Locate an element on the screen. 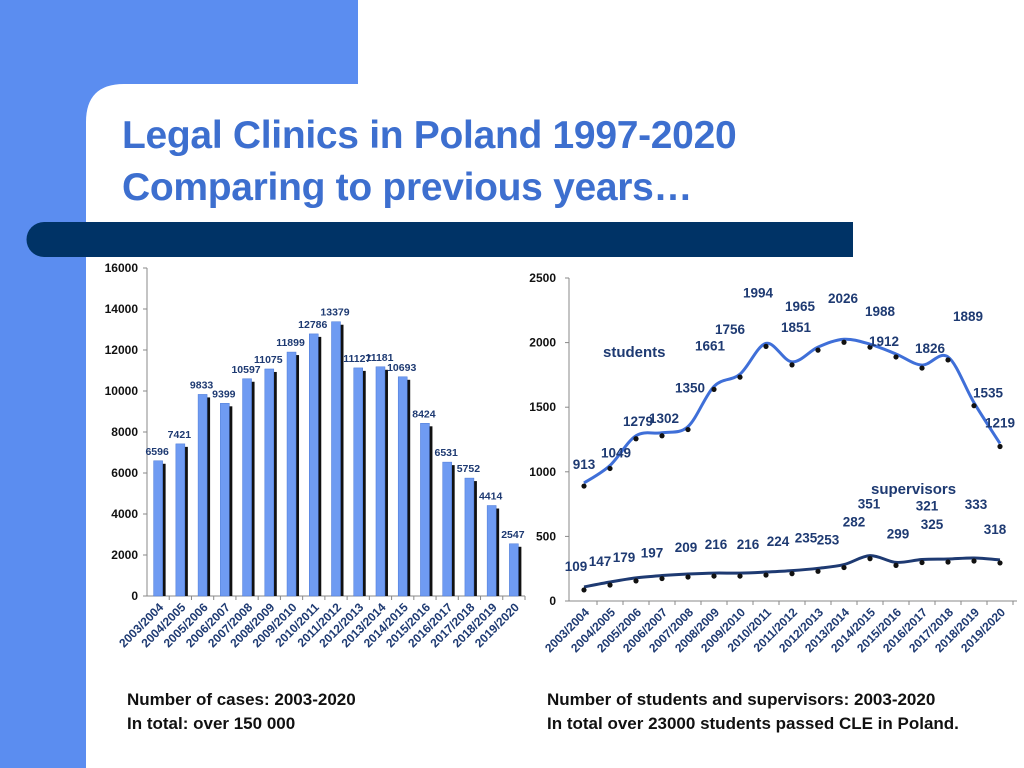 This screenshot has width=1024, height=768. bar-y-tick-label: 8000 is located at coordinates (124, 432).